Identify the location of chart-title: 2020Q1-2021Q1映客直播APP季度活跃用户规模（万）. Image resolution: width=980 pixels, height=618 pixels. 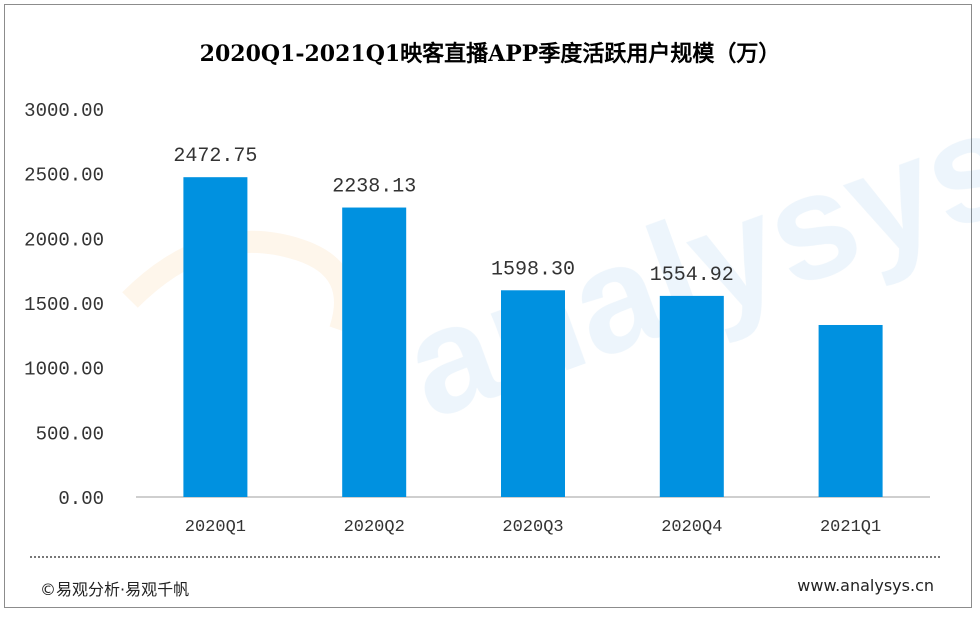
(490, 54).